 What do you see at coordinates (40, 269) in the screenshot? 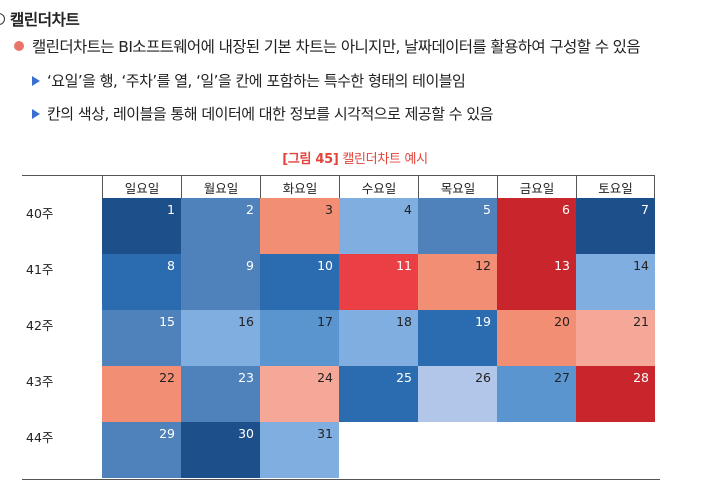
I see `week-label: 41주` at bounding box center [40, 269].